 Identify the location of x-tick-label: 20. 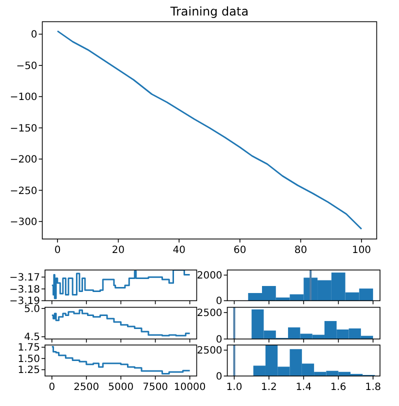
(118, 250).